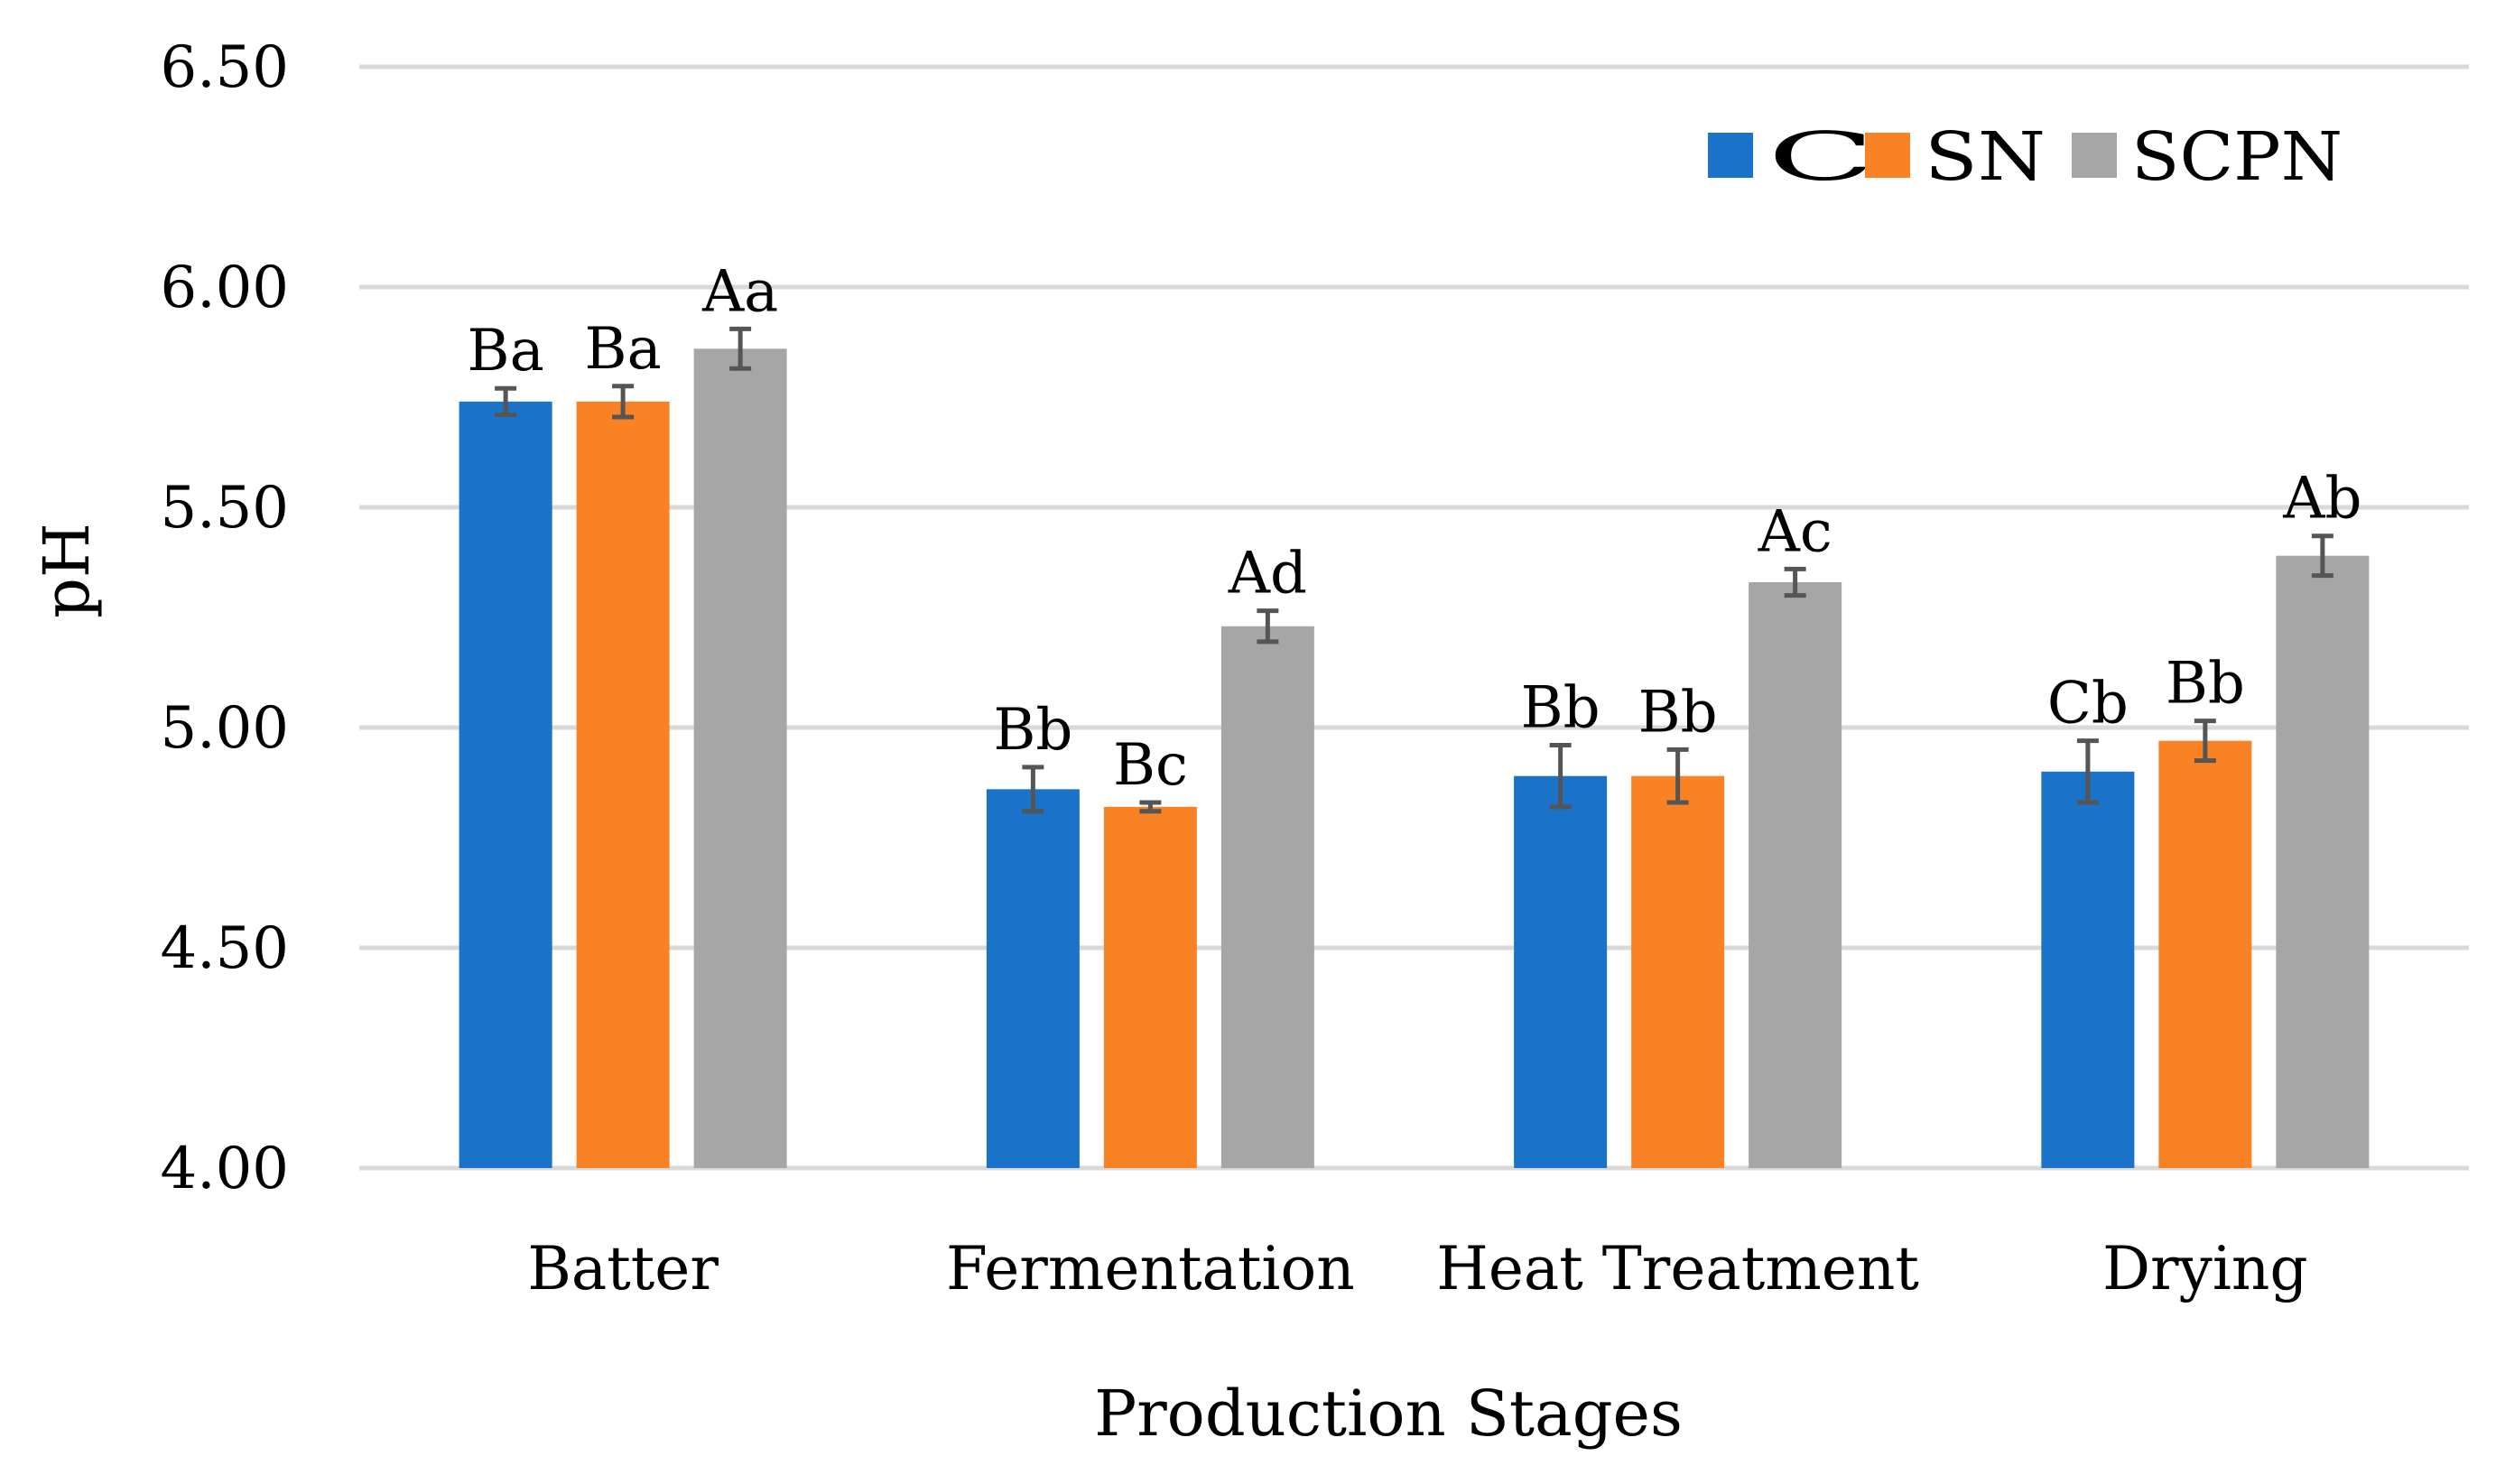  I want to click on significance-label: Bc, so click(1150, 766).